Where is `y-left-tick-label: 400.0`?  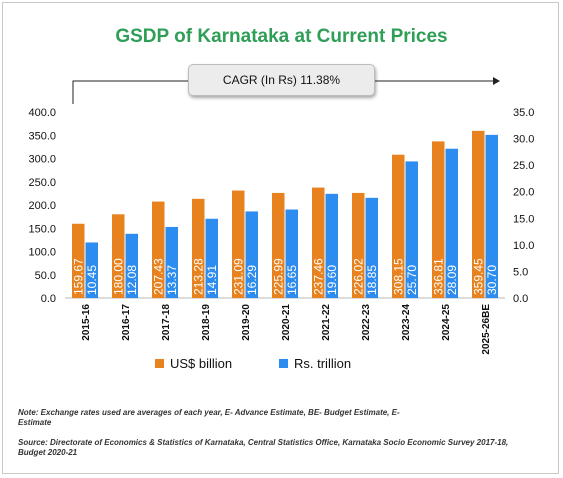 y-left-tick-label: 400.0 is located at coordinates (42, 113).